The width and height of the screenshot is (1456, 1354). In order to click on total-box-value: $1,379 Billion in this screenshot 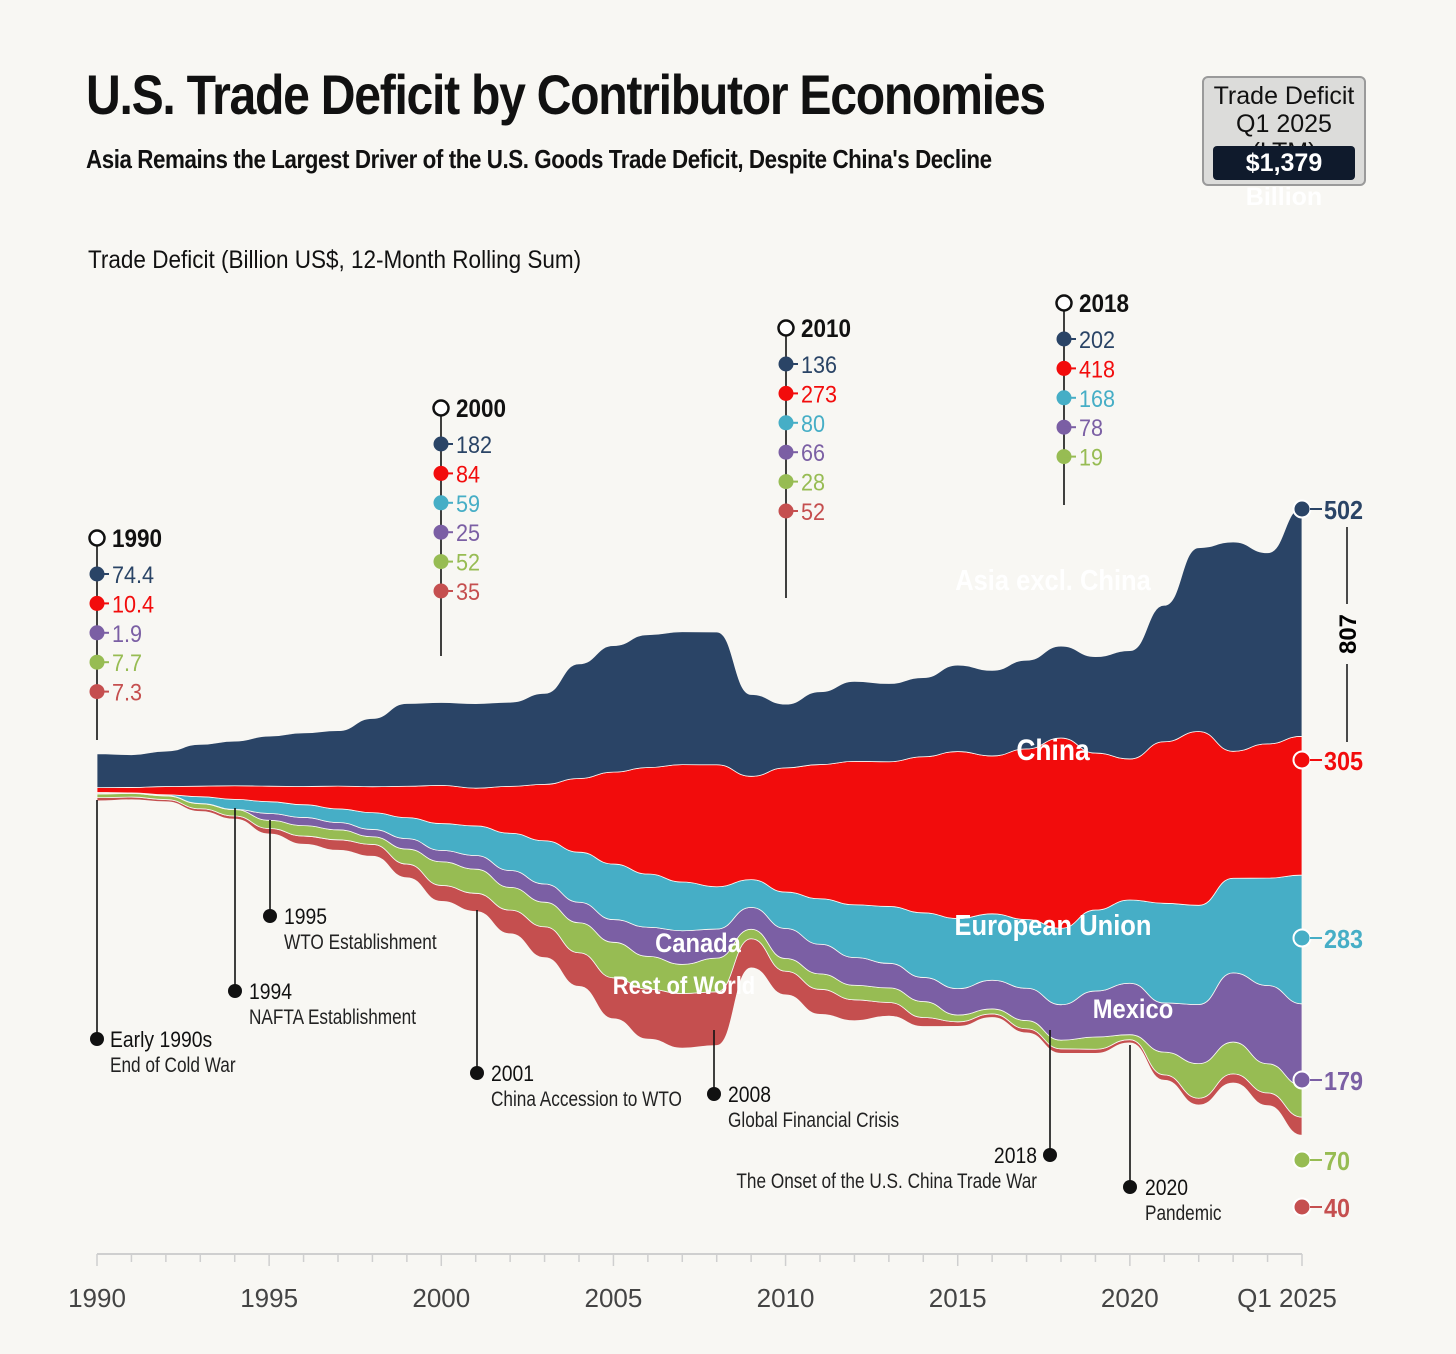, I will do `click(1284, 178)`.